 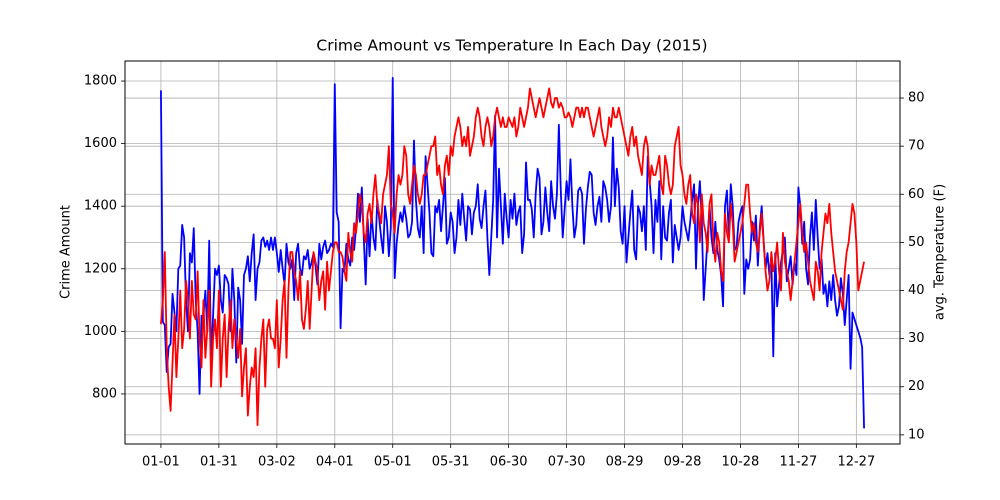 What do you see at coordinates (219, 462) in the screenshot?
I see `x-tick-label: 01-31` at bounding box center [219, 462].